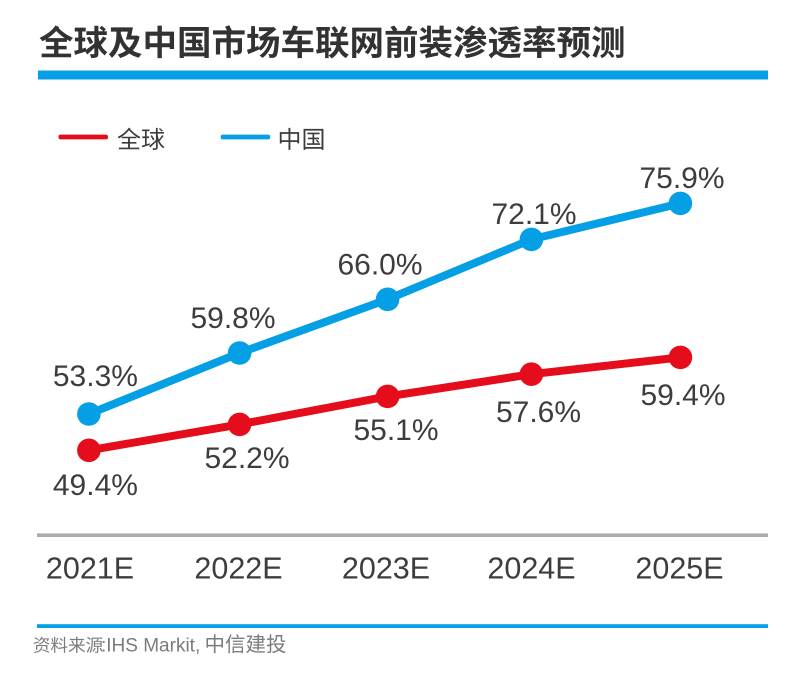  Describe the element at coordinates (538, 412) in the screenshot. I see `svg-text: 57.6%` at that location.